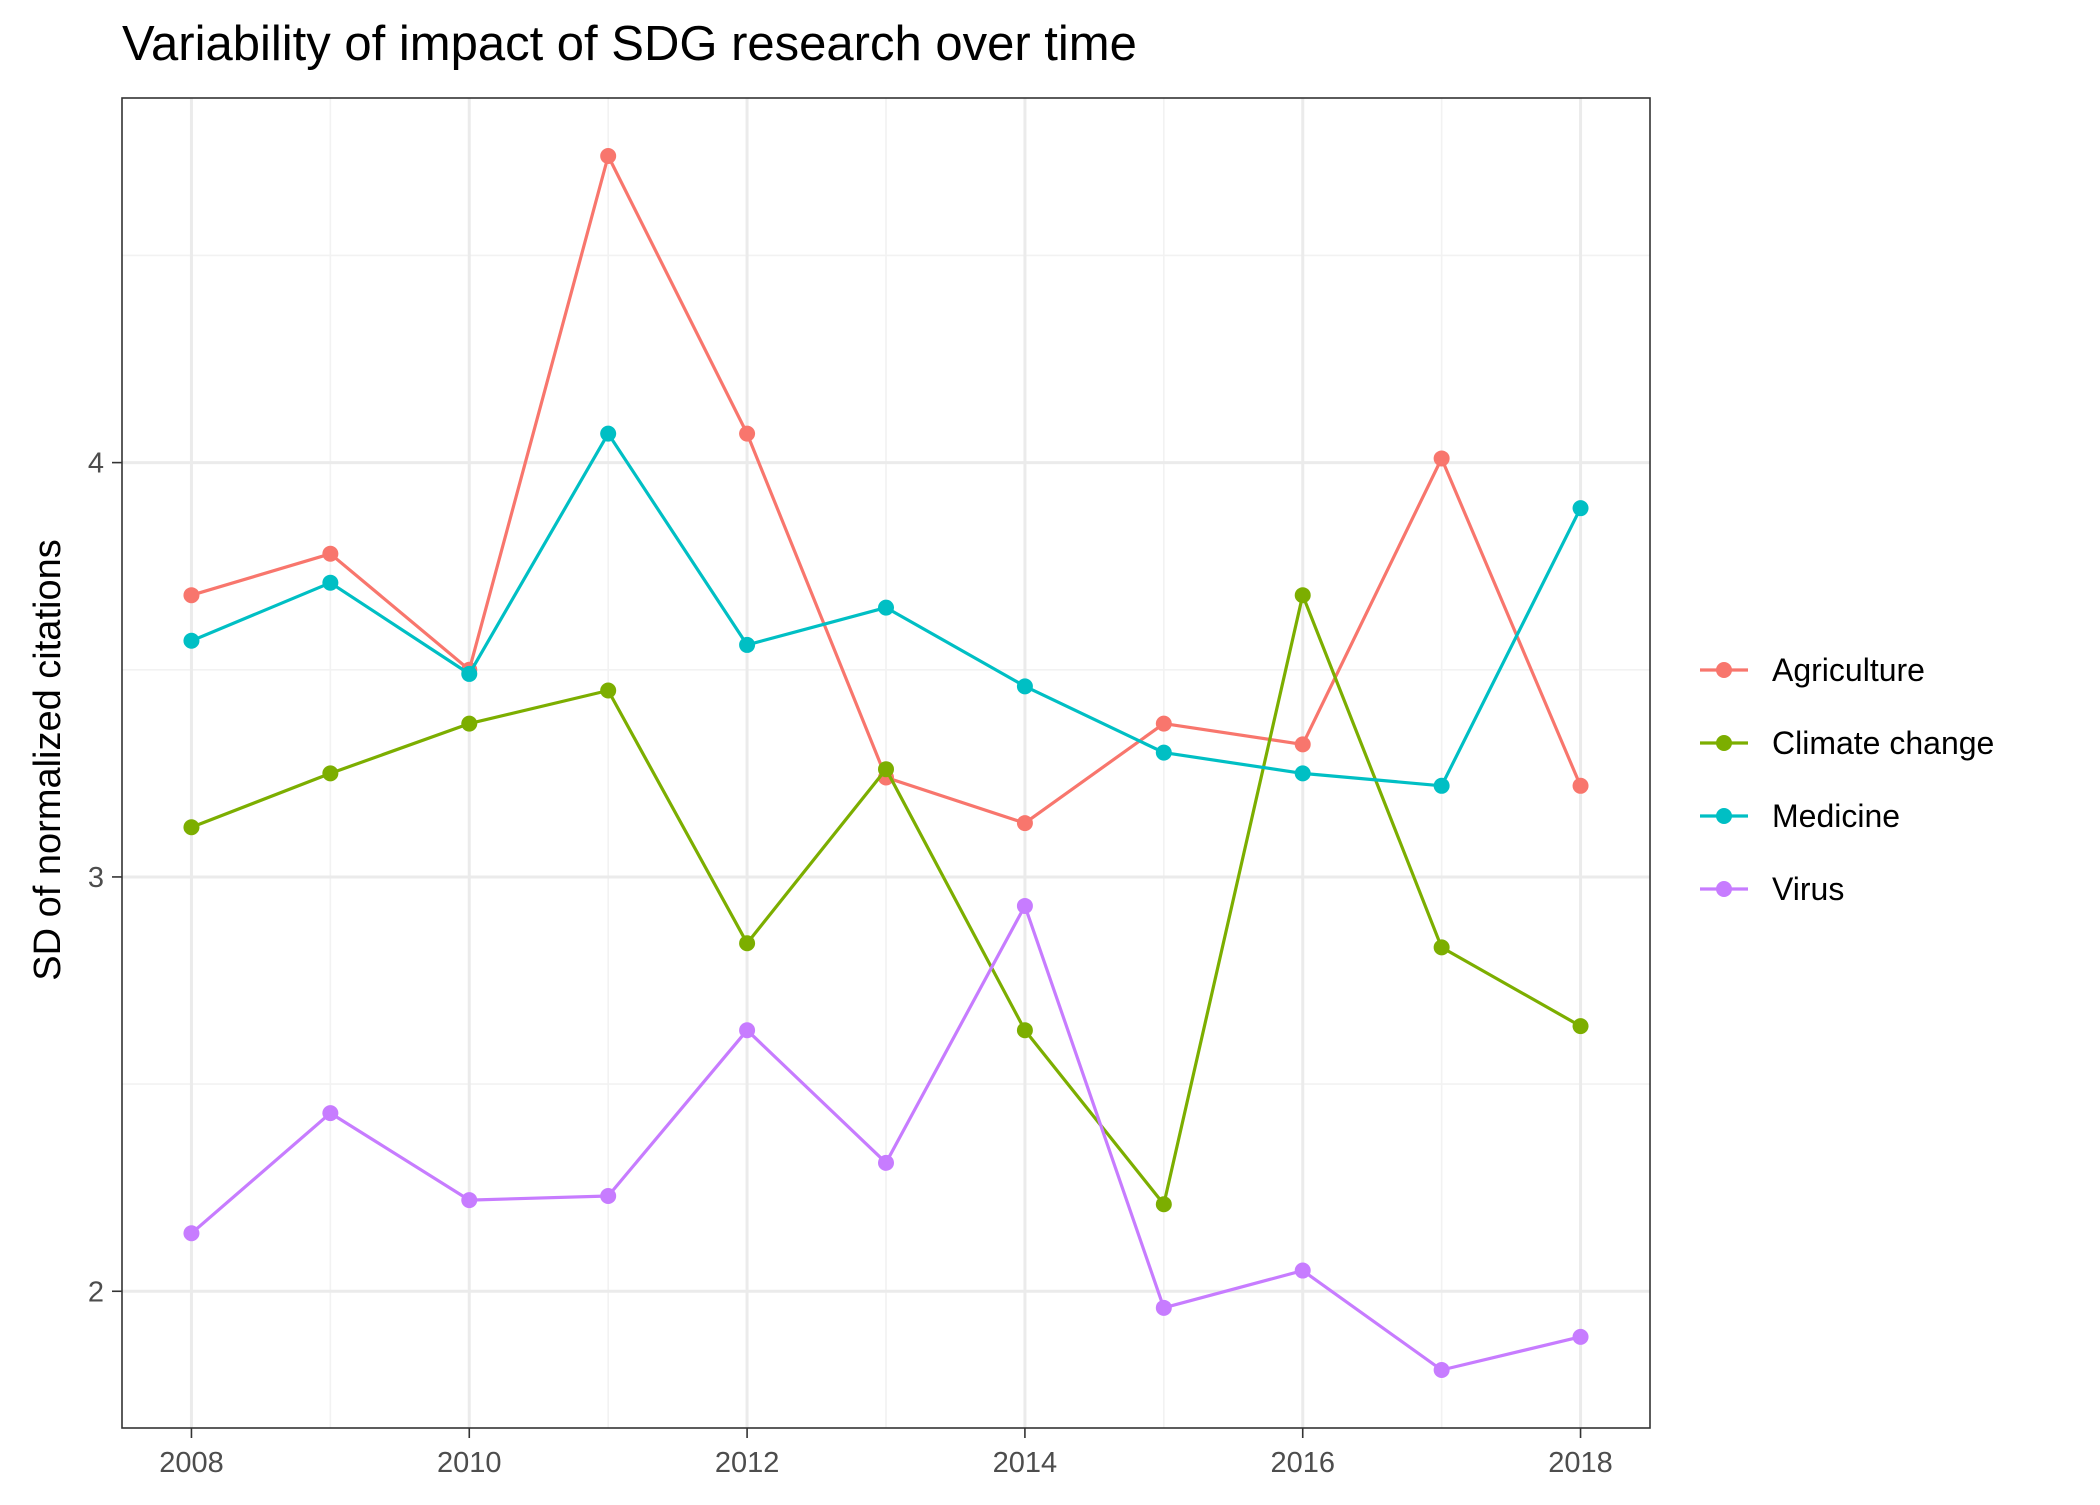  What do you see at coordinates (1580, 1463) in the screenshot?
I see `x-tick-label: 2018` at bounding box center [1580, 1463].